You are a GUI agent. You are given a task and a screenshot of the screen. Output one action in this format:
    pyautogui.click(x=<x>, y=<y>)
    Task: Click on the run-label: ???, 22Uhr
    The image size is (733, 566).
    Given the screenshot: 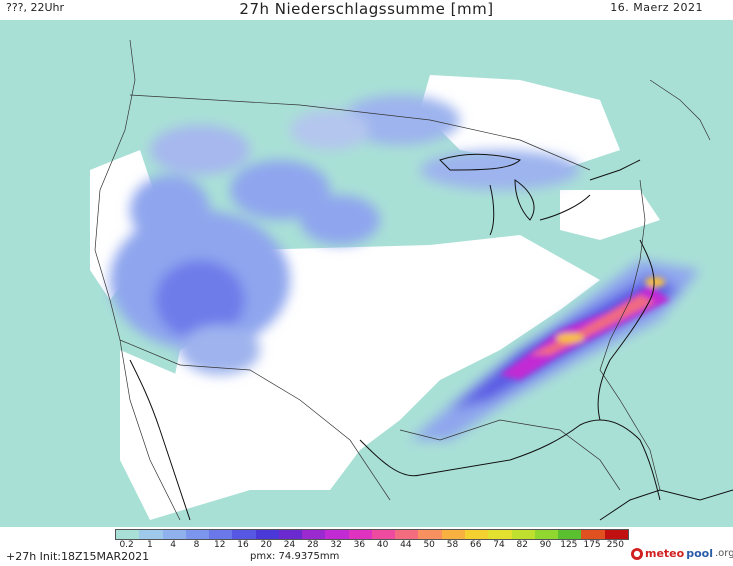 What is the action you would take?
    pyautogui.click(x=35, y=7)
    